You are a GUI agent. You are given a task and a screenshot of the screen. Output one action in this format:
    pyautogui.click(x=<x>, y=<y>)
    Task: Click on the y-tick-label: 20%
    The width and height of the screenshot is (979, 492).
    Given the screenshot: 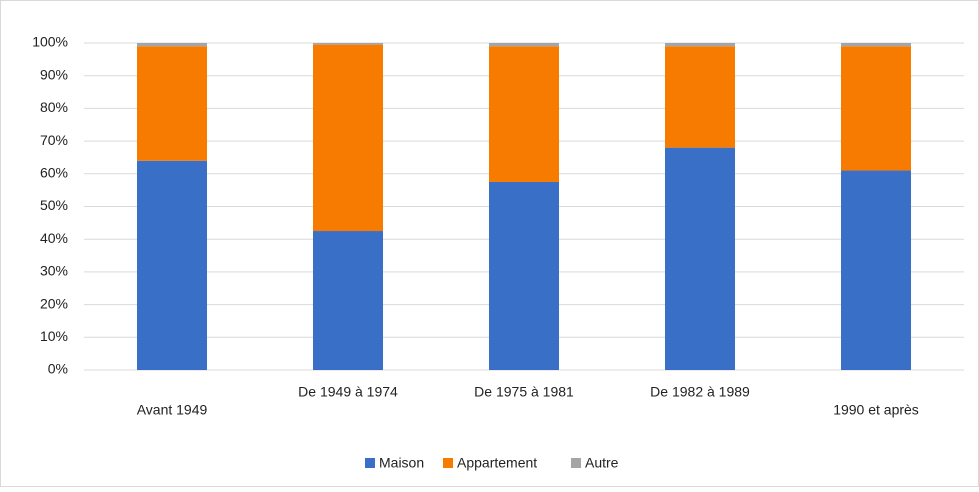 What is the action you would take?
    pyautogui.click(x=54, y=303)
    